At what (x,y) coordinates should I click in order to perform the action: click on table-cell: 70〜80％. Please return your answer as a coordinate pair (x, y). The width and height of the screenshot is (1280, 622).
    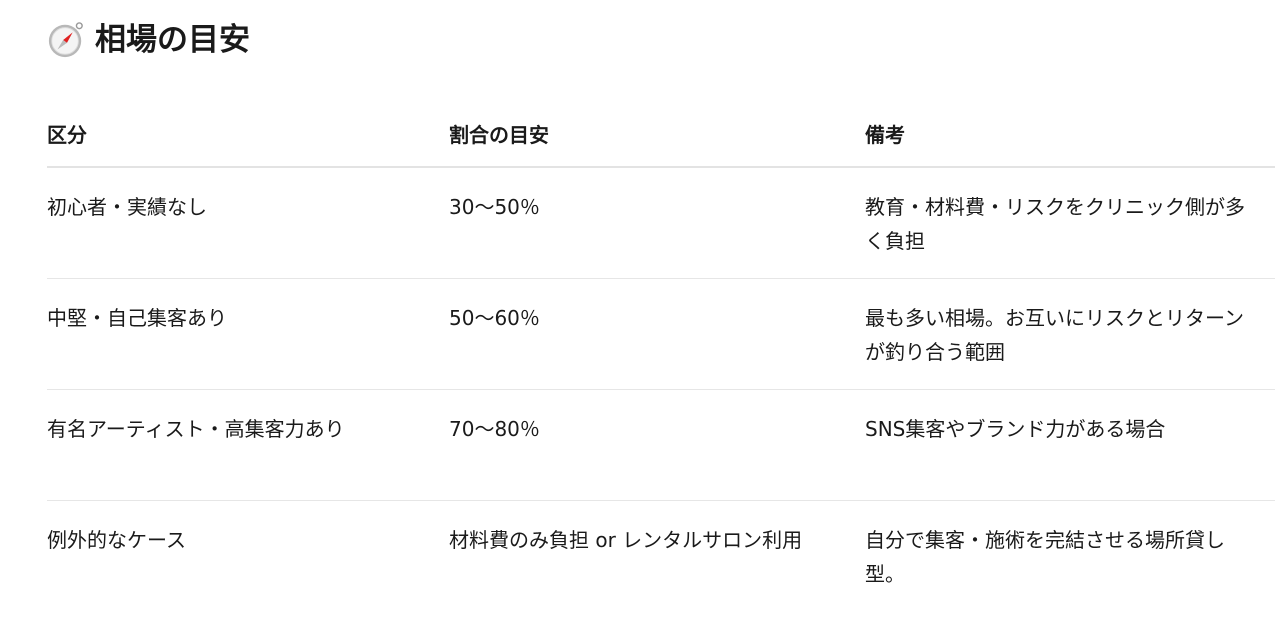
    Looking at the image, I should click on (494, 428).